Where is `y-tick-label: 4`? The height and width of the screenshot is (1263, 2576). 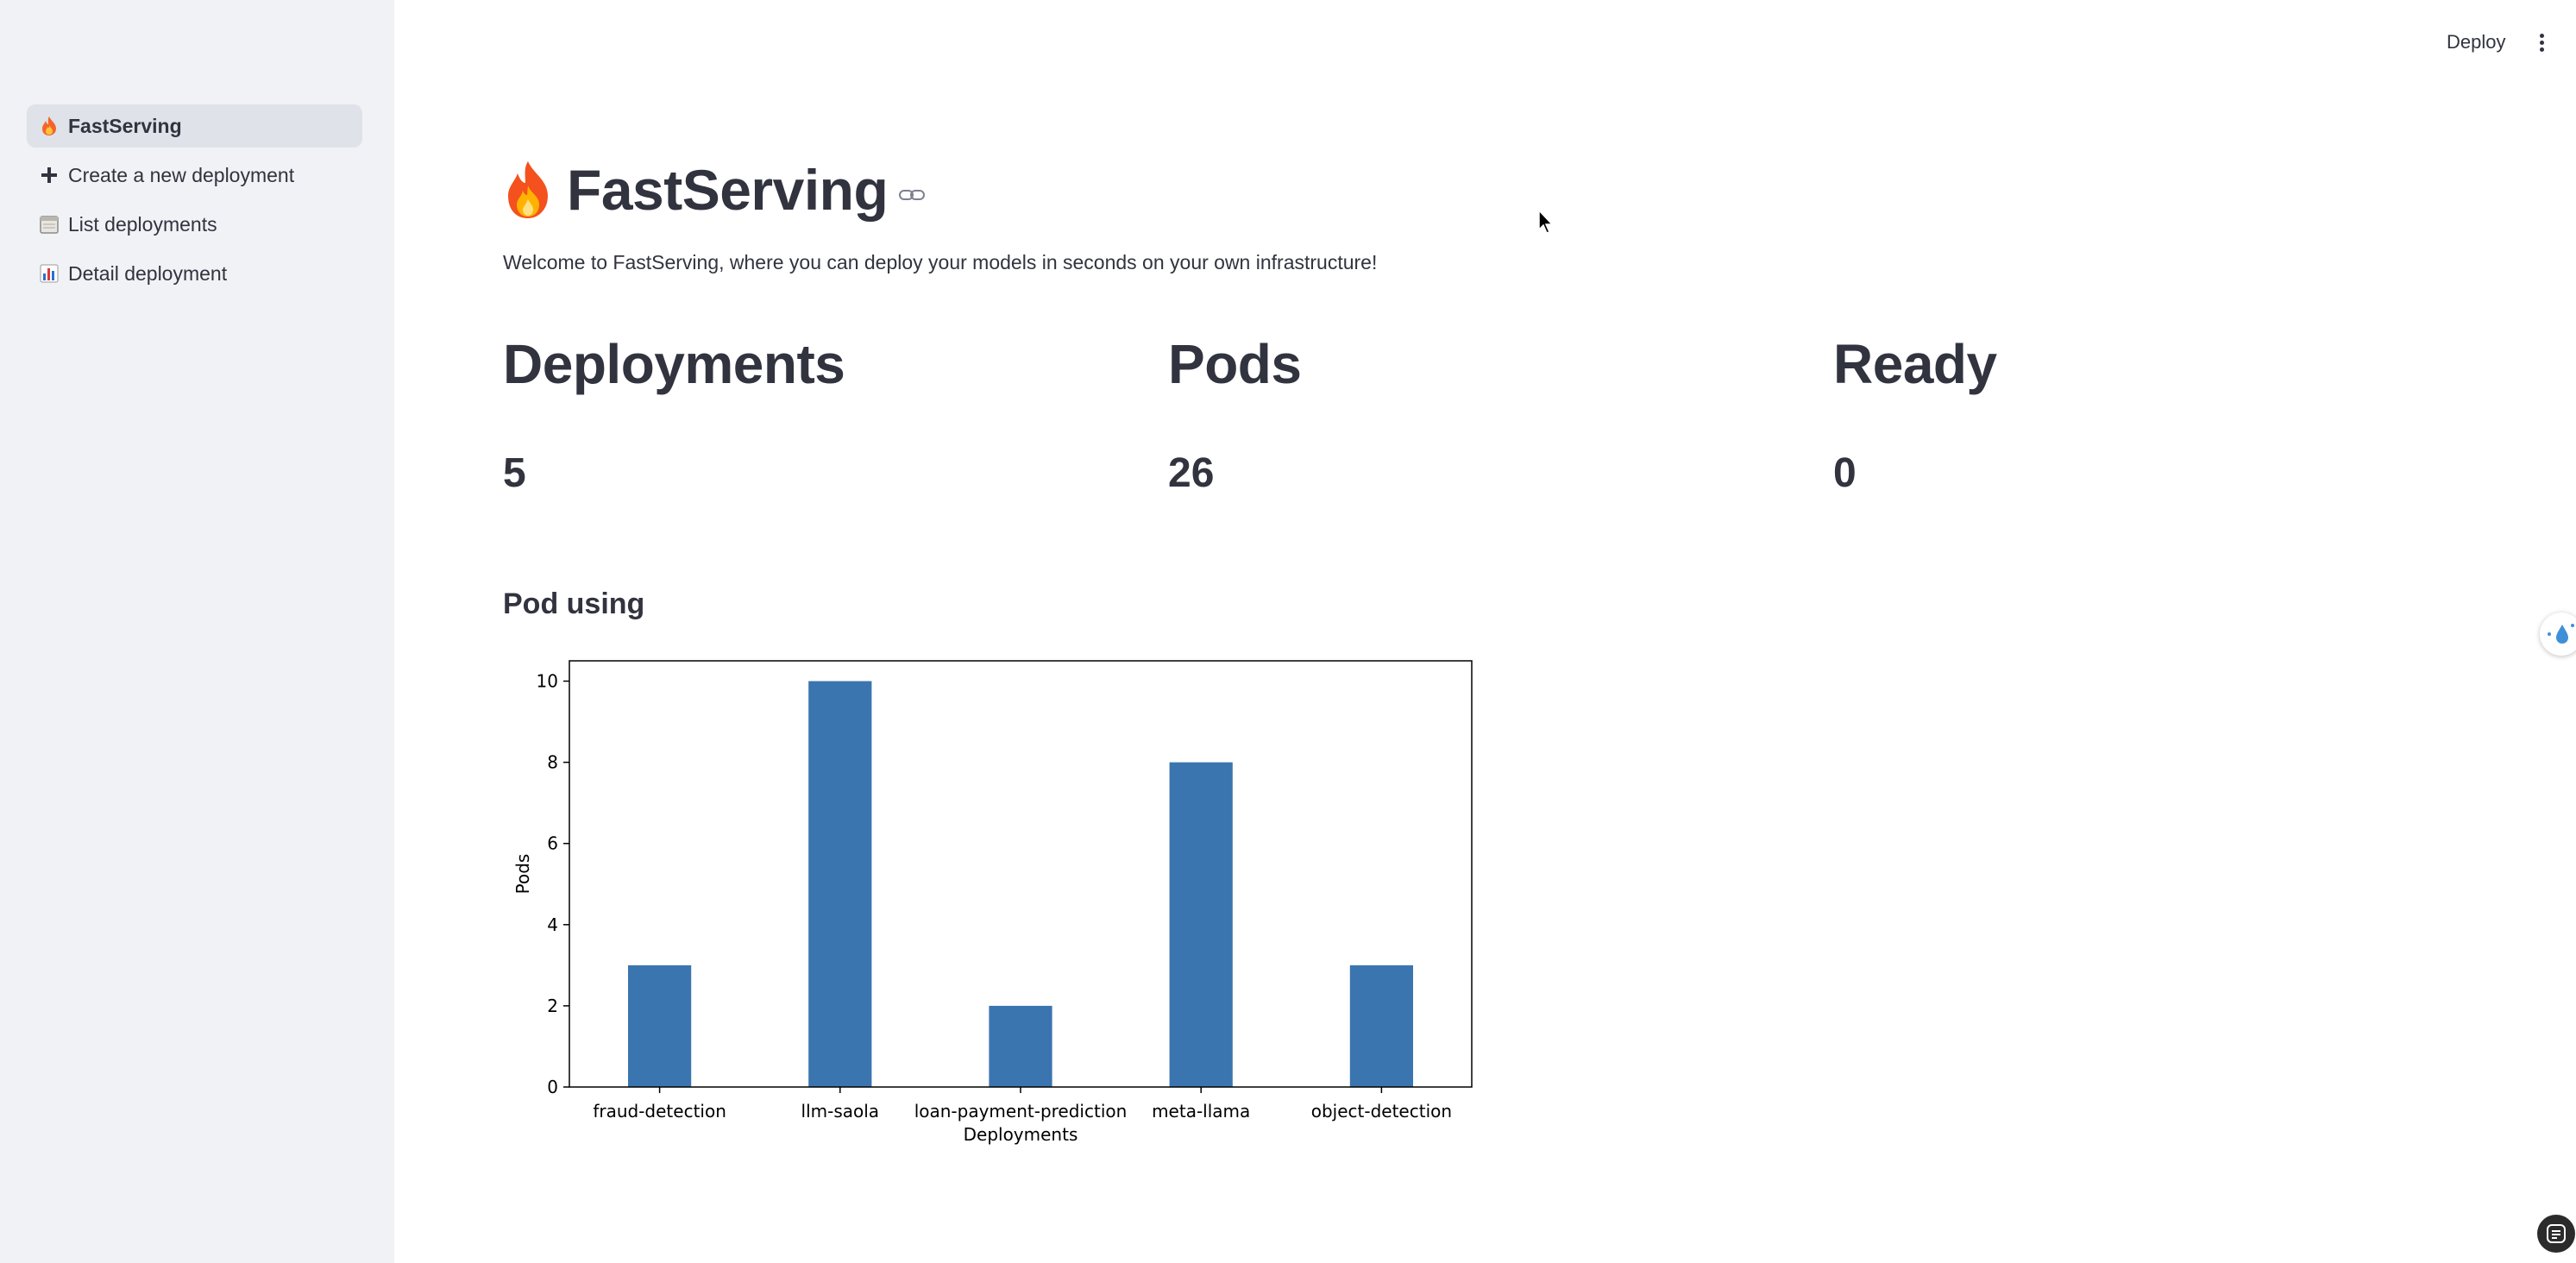 y-tick-label: 4 is located at coordinates (552, 925).